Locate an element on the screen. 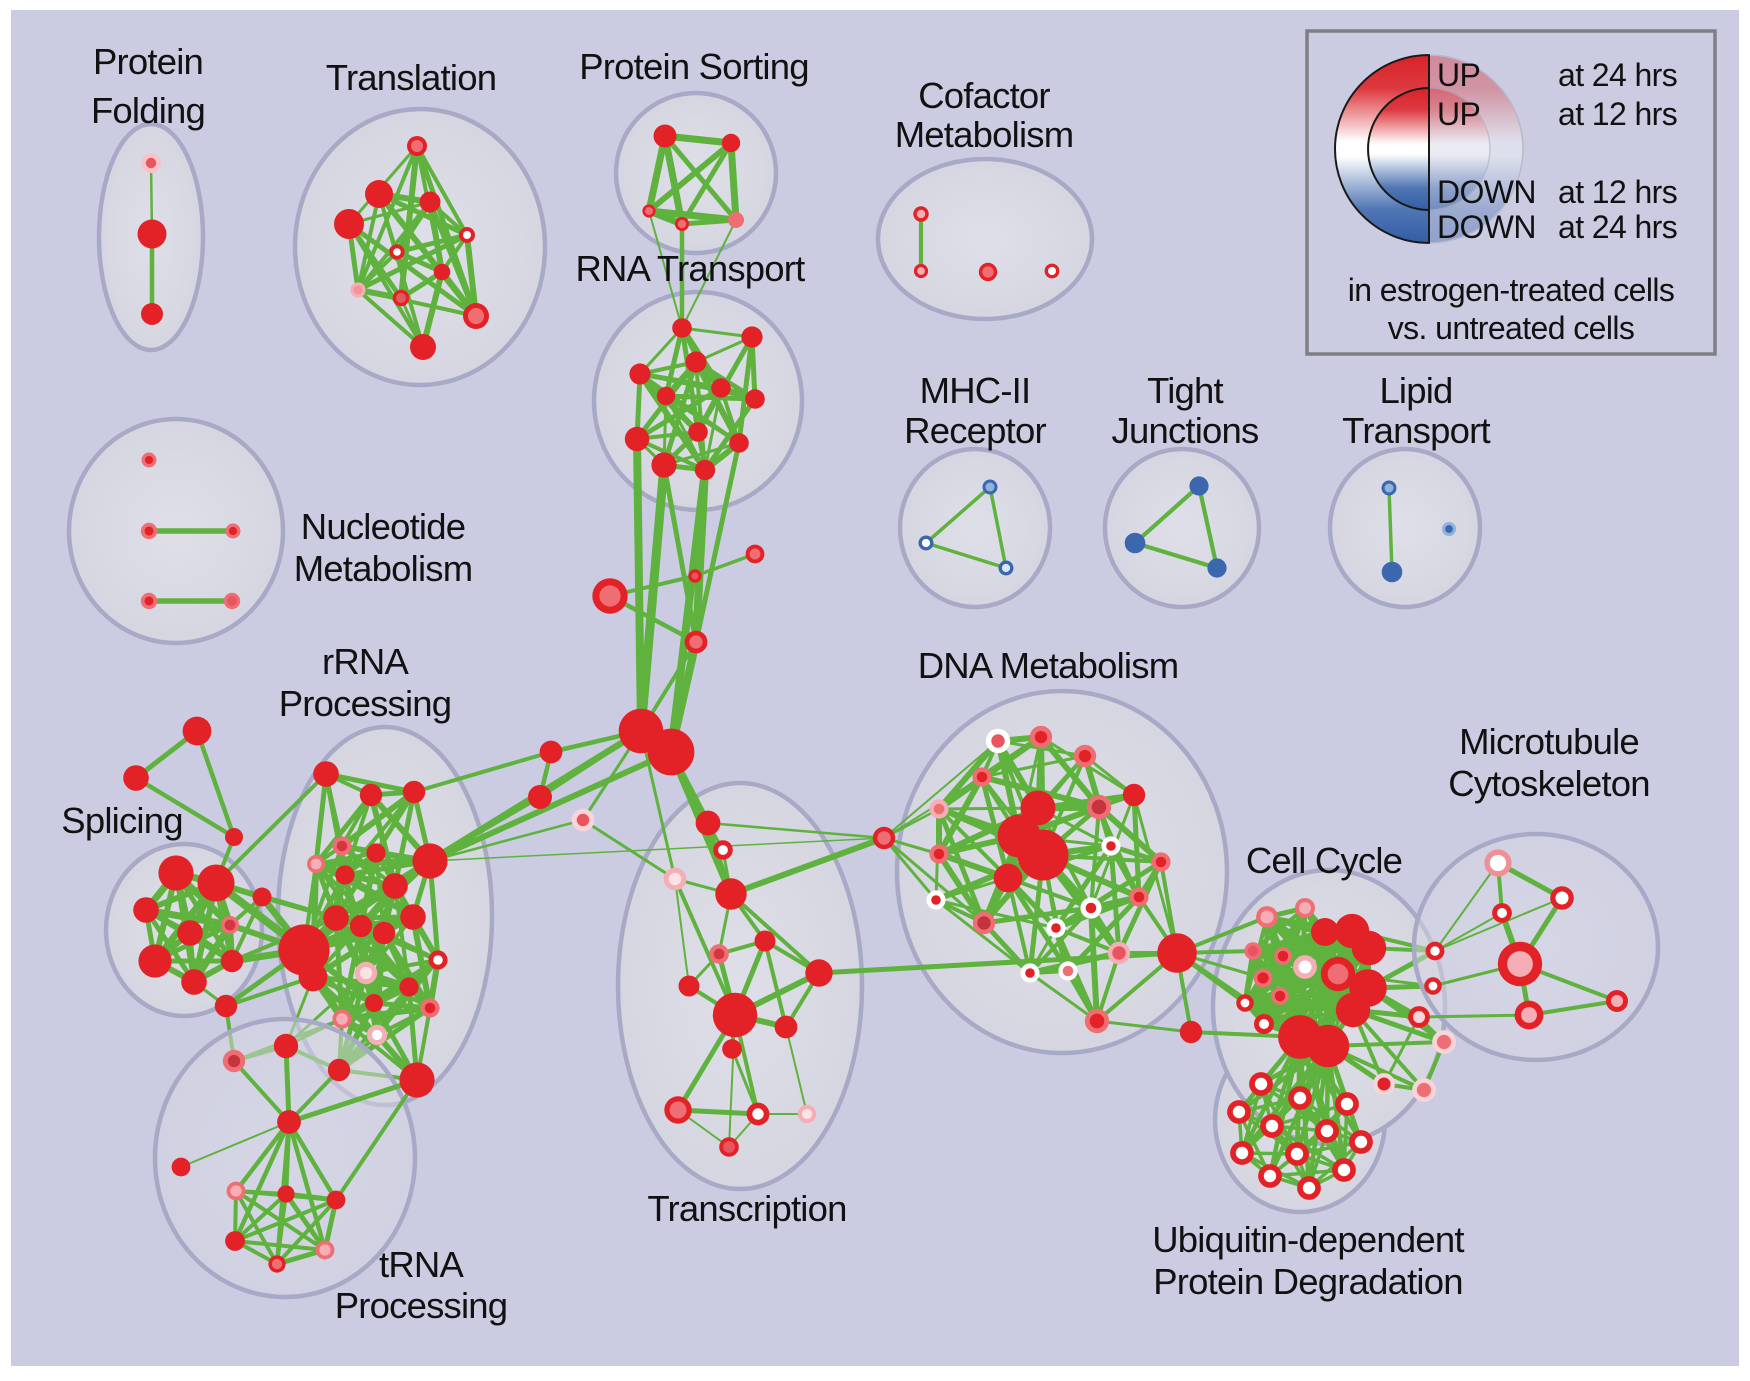 The width and height of the screenshot is (1750, 1381). svg-text: Cell Cycle is located at coordinates (1324, 860).